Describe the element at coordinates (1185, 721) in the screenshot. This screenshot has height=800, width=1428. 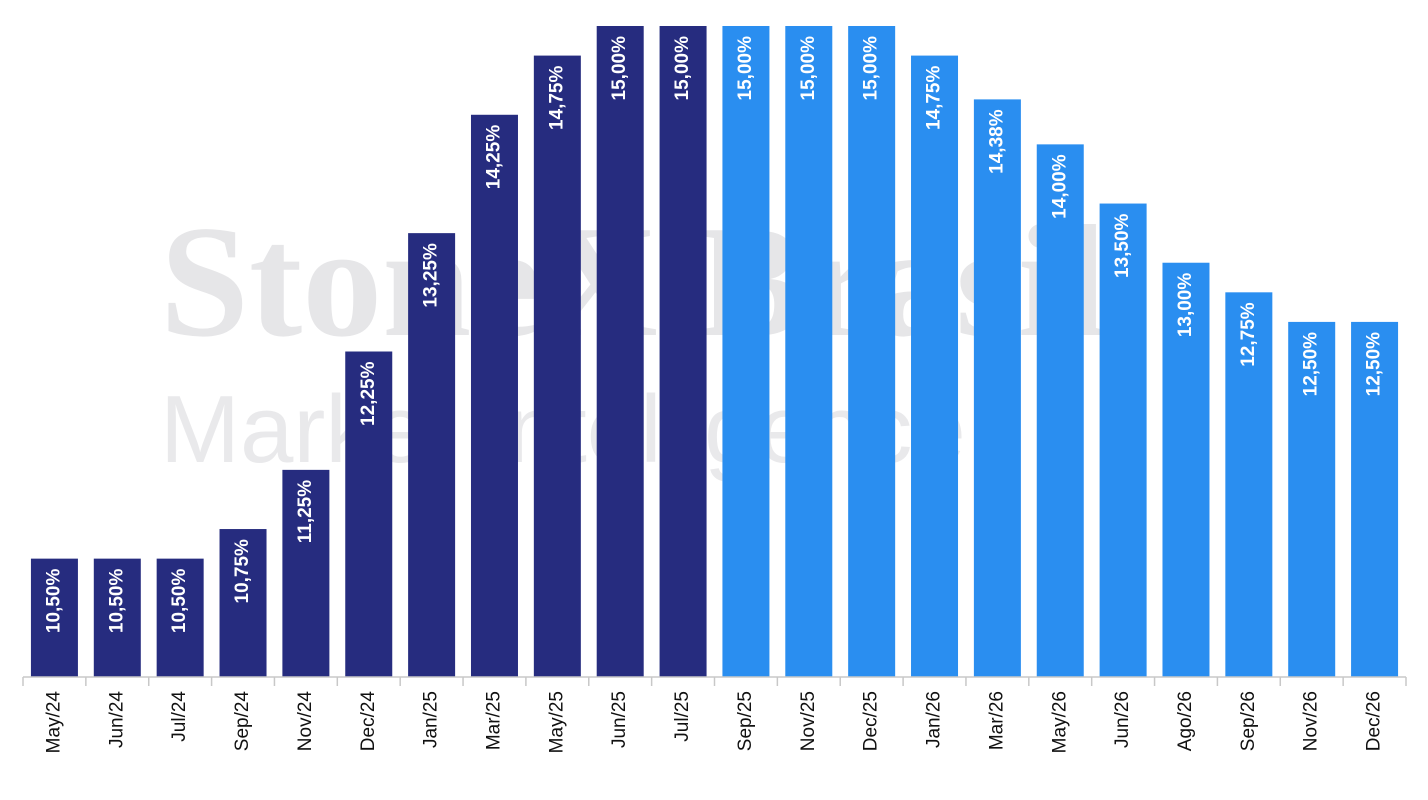
I see `x-tick-label: Ago/26` at that location.